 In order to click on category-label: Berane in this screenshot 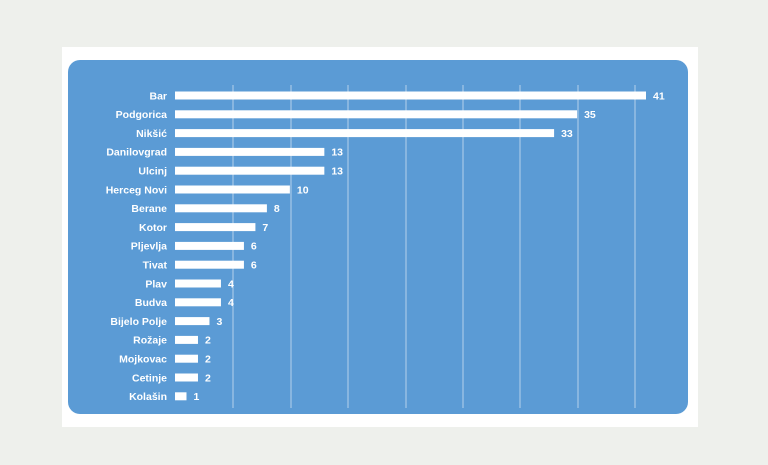, I will do `click(149, 209)`.